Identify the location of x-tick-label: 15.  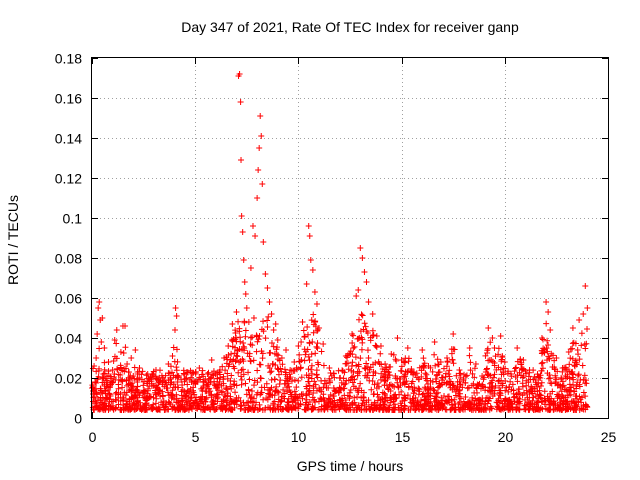
(403, 437).